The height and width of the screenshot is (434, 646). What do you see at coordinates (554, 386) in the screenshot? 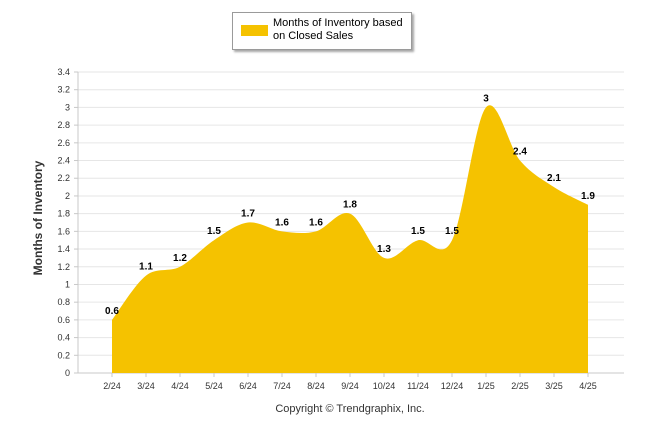
I see `x-tick-label: 3/25` at bounding box center [554, 386].